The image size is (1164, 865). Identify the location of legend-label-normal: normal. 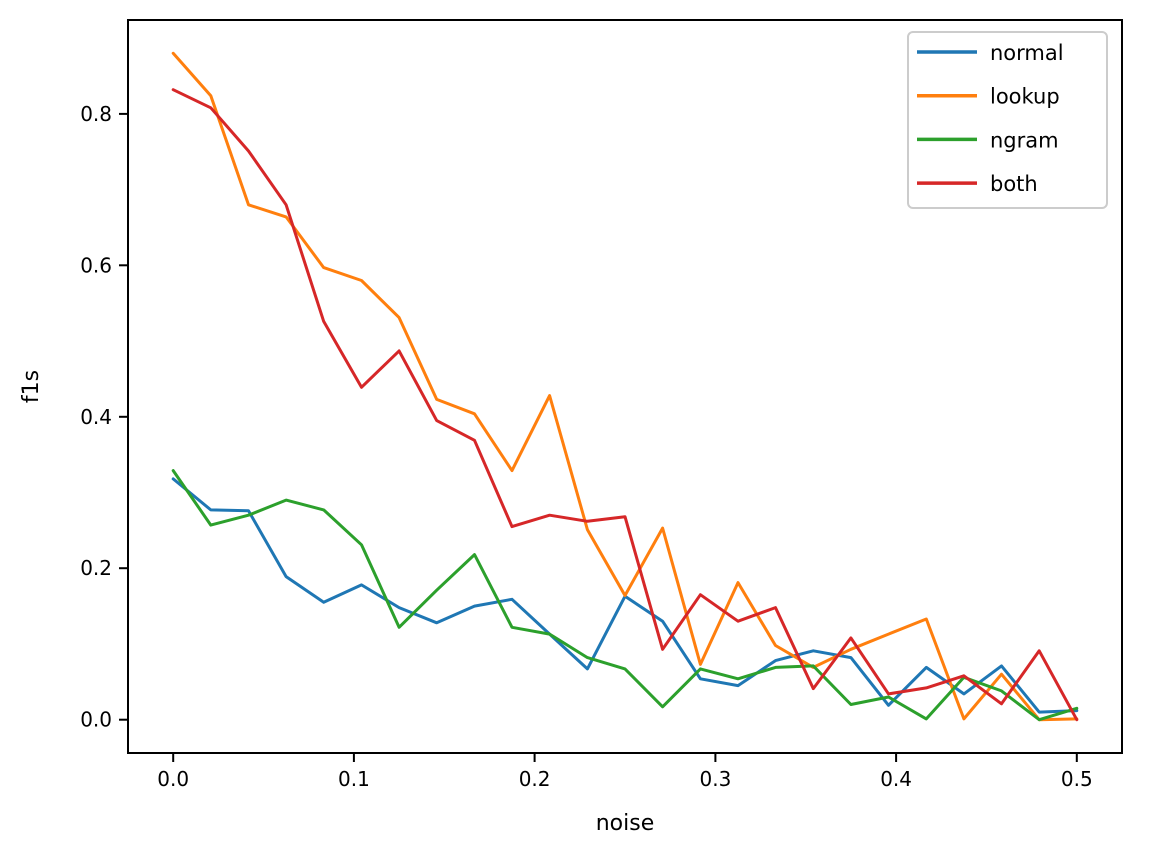
(1027, 53).